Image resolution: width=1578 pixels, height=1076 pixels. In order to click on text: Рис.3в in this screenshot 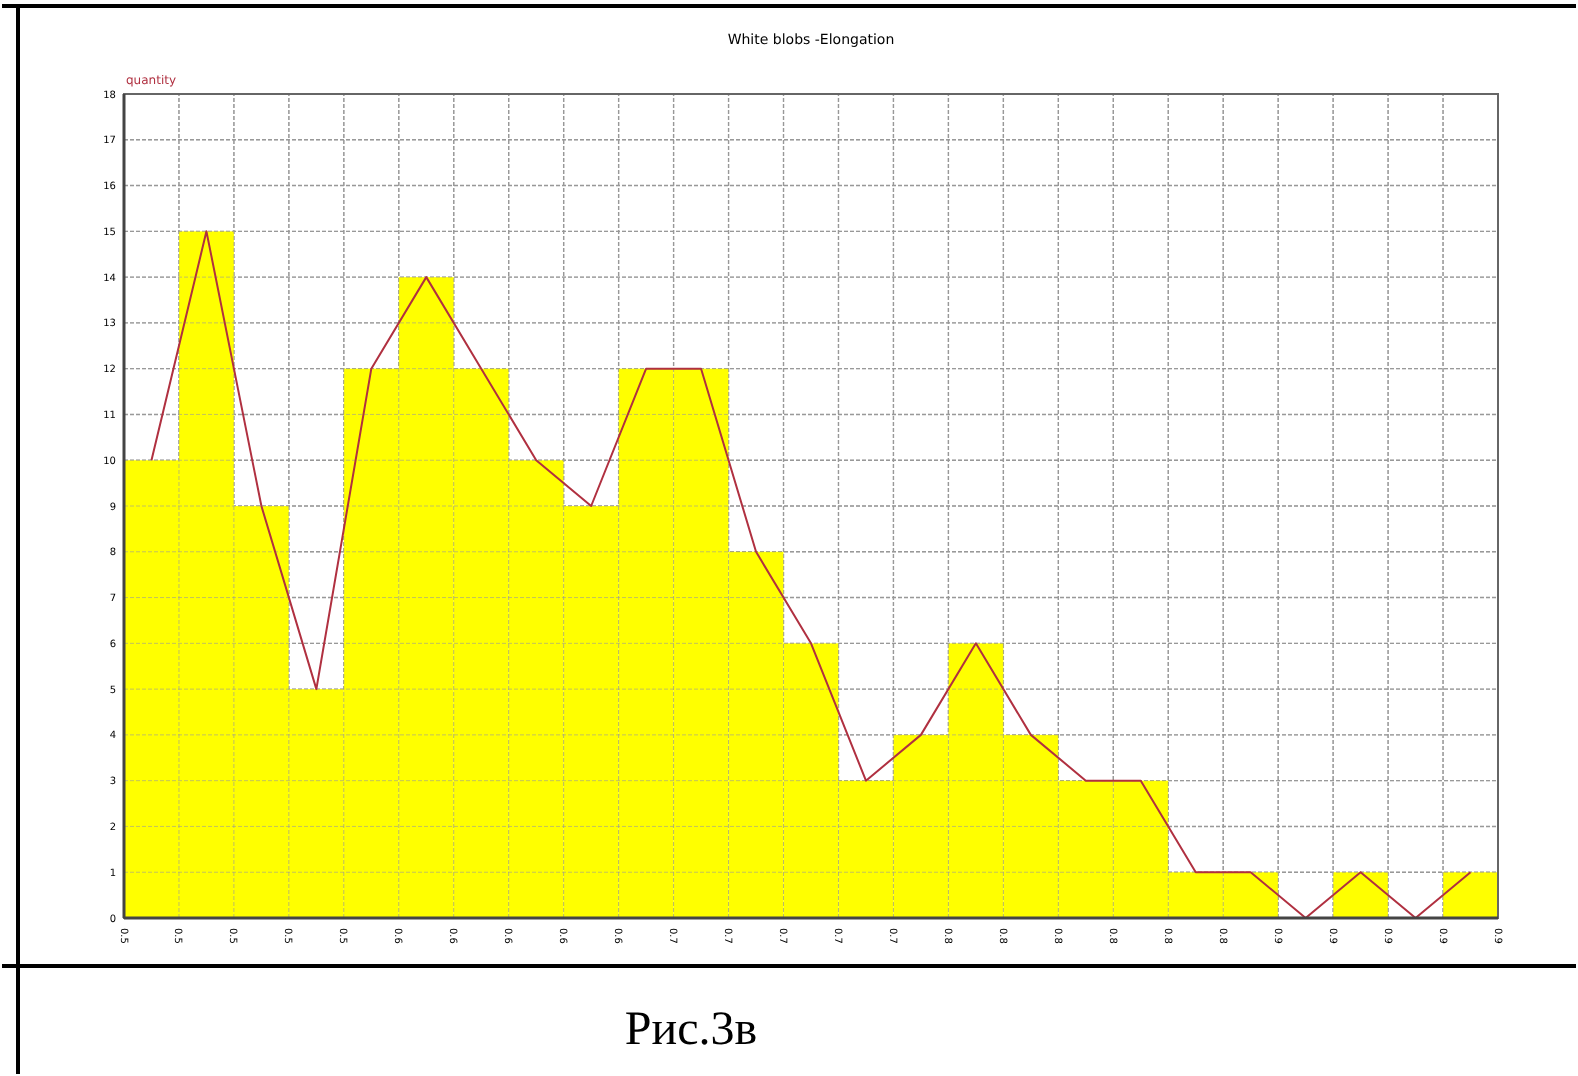, I will do `click(691, 1030)`.